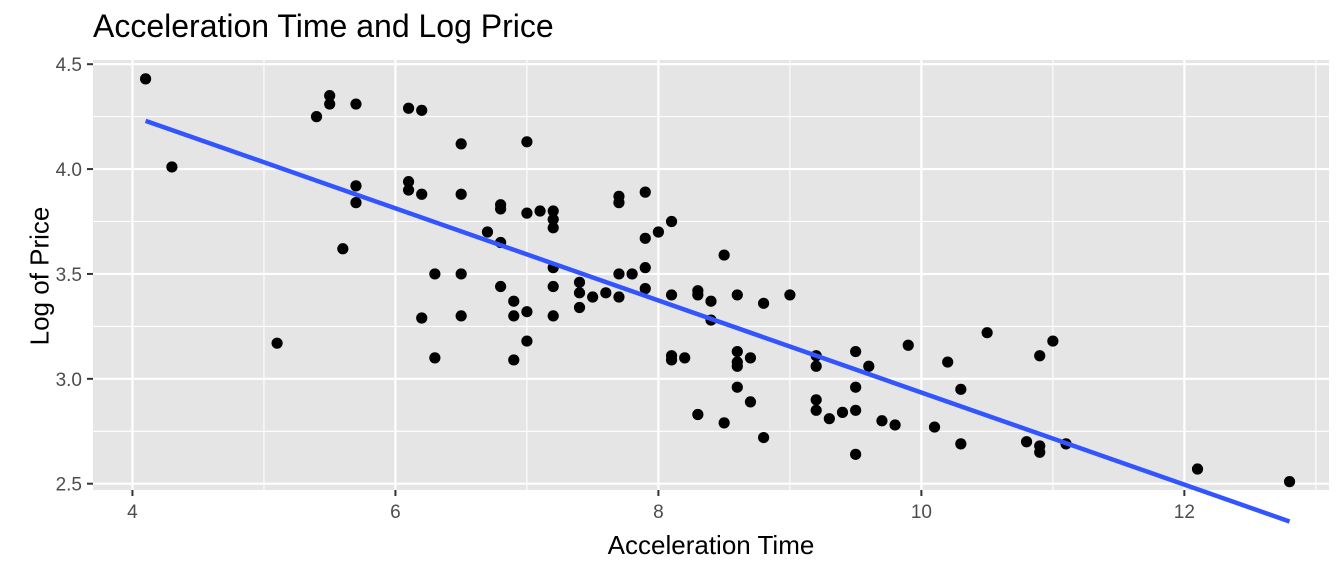 This screenshot has height=576, width=1344. What do you see at coordinates (69, 170) in the screenshot?
I see `y-tick-label: 4.0` at bounding box center [69, 170].